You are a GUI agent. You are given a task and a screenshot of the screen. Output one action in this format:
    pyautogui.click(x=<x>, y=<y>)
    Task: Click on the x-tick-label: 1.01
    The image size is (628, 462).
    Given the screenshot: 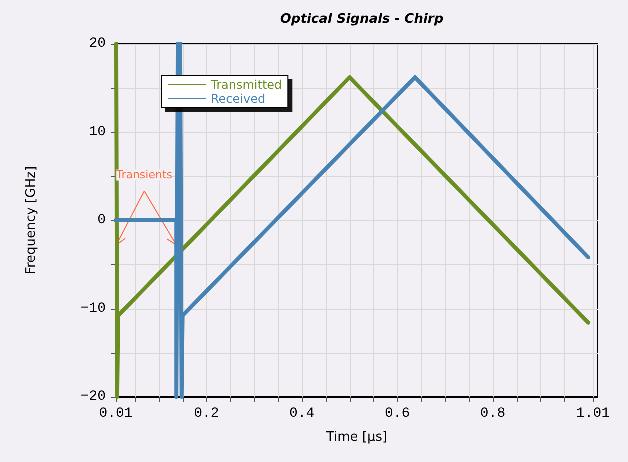 What is the action you would take?
    pyautogui.click(x=593, y=414)
    